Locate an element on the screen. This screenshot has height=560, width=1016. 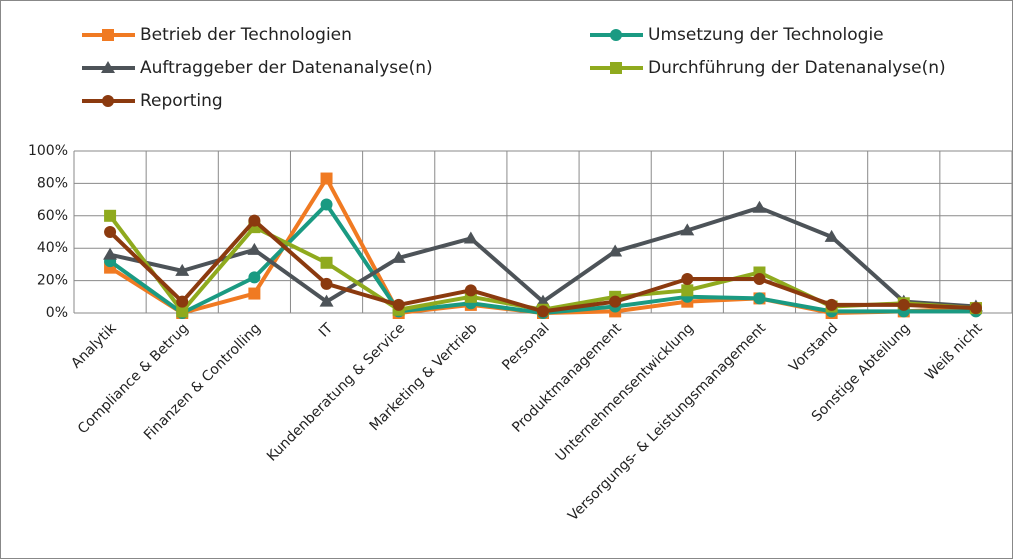
y-tick-label: 80% is located at coordinates (52, 183).